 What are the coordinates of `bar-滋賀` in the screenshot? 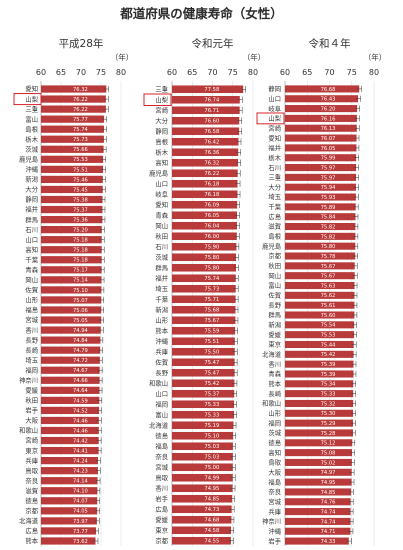 It's located at (320, 226).